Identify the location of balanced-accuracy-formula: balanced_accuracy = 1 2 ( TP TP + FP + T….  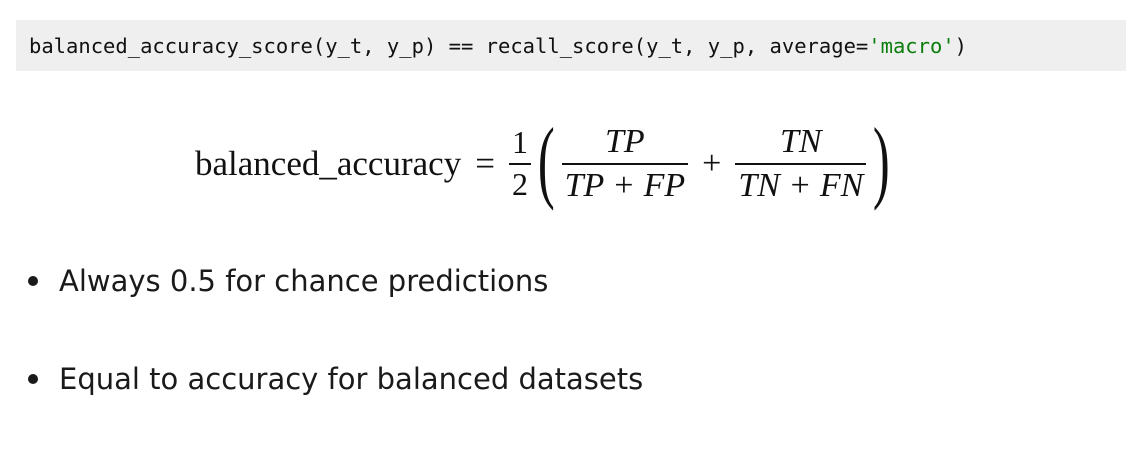
(546, 164).